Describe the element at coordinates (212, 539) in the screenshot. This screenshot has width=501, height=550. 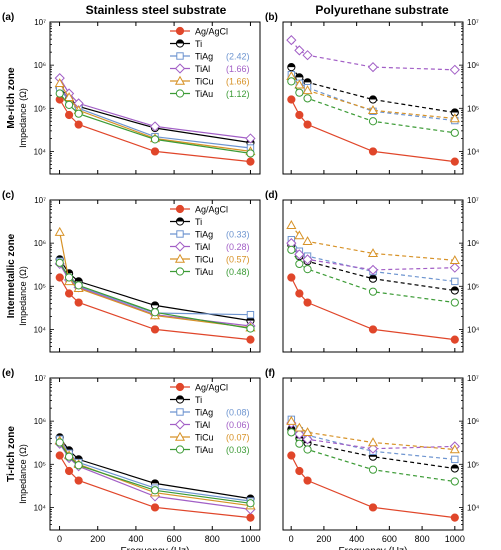
I see `x-tick-label: 800` at that location.